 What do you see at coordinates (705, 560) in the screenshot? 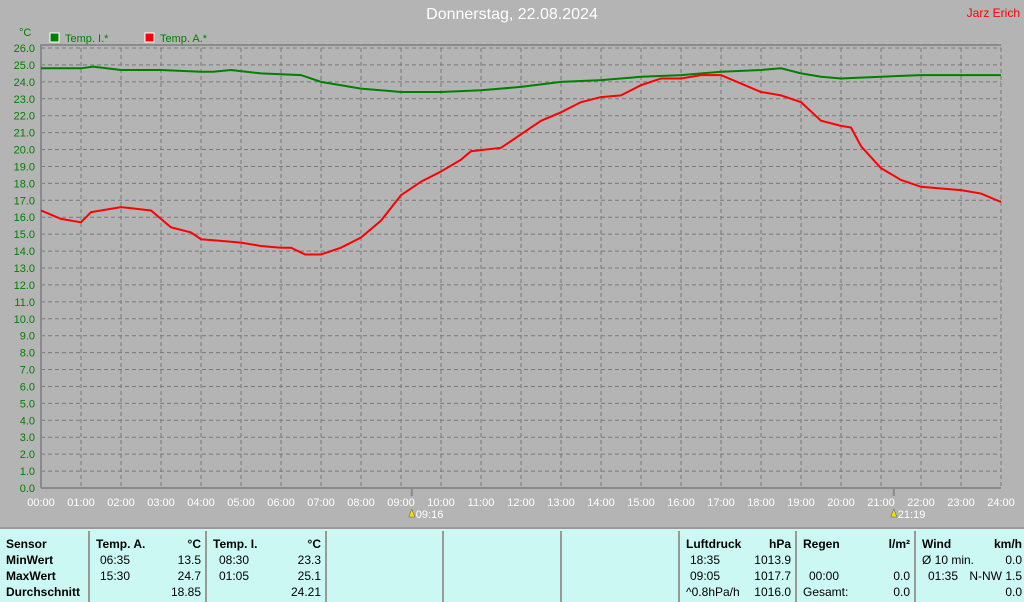
I see `pressure-min-time: 18:35` at bounding box center [705, 560].